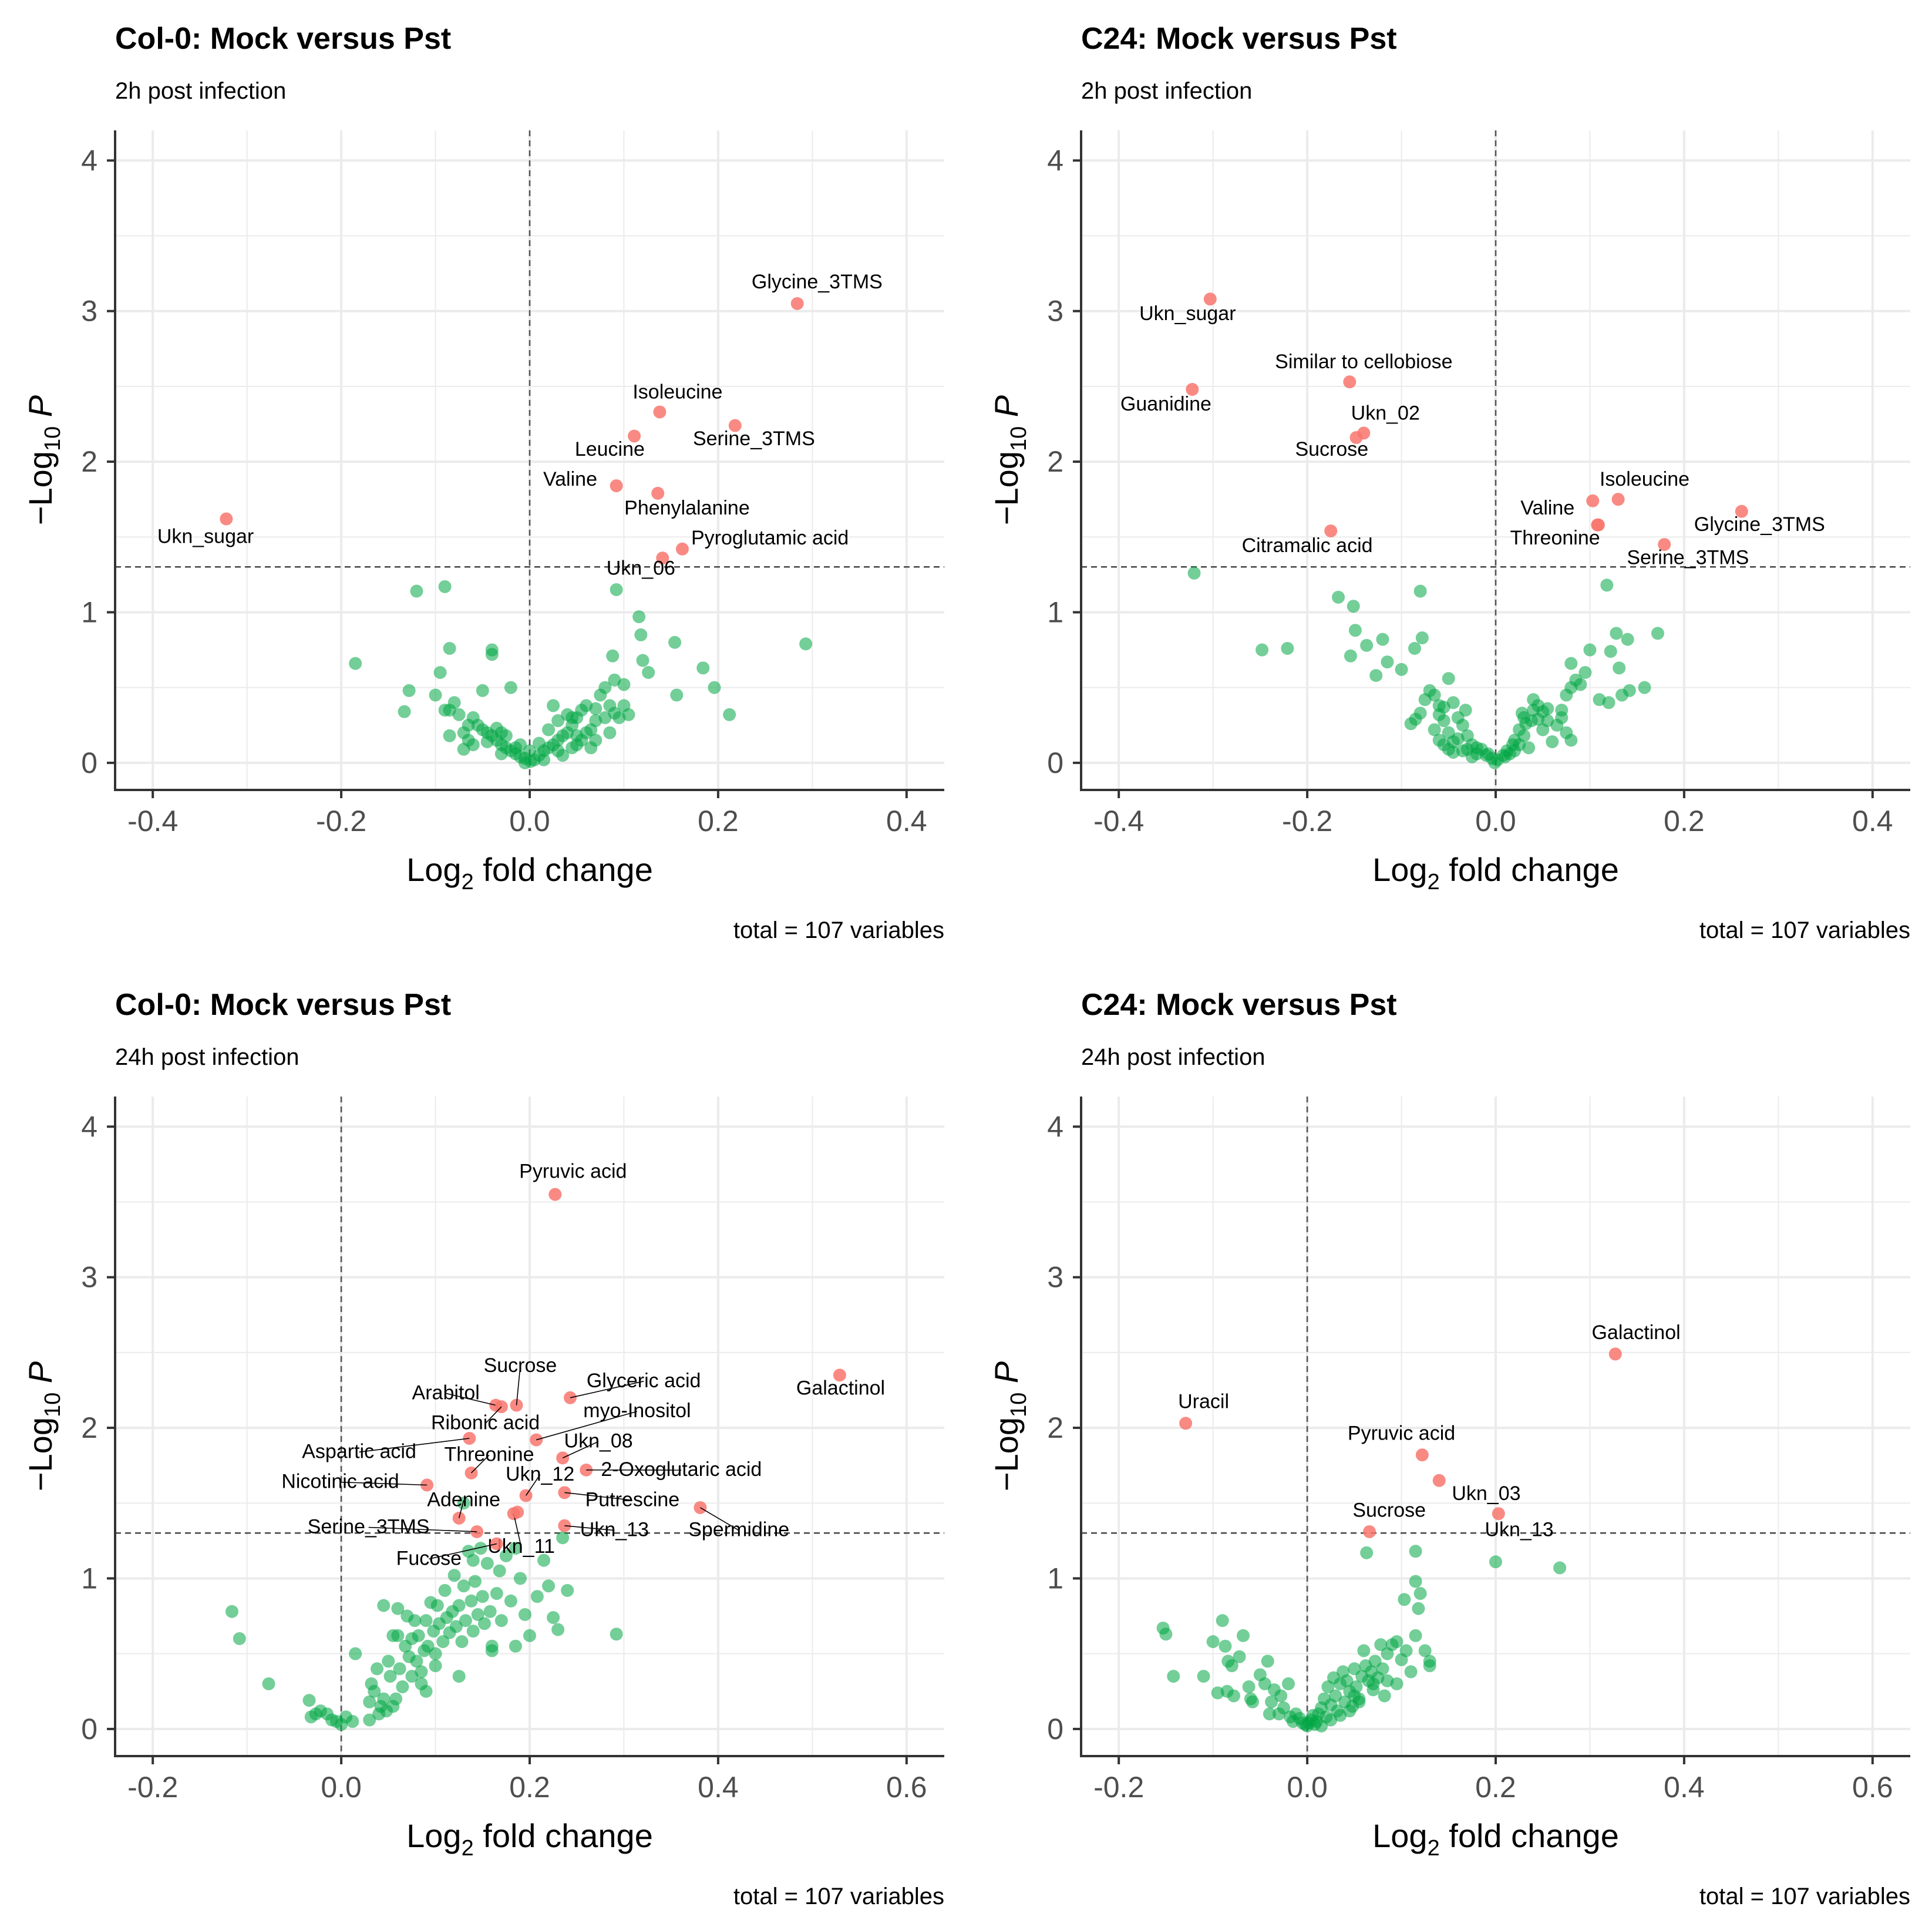 The width and height of the screenshot is (1932, 1927). What do you see at coordinates (1872, 1787) in the screenshot?
I see `x-tick-label: 0.6` at bounding box center [1872, 1787].